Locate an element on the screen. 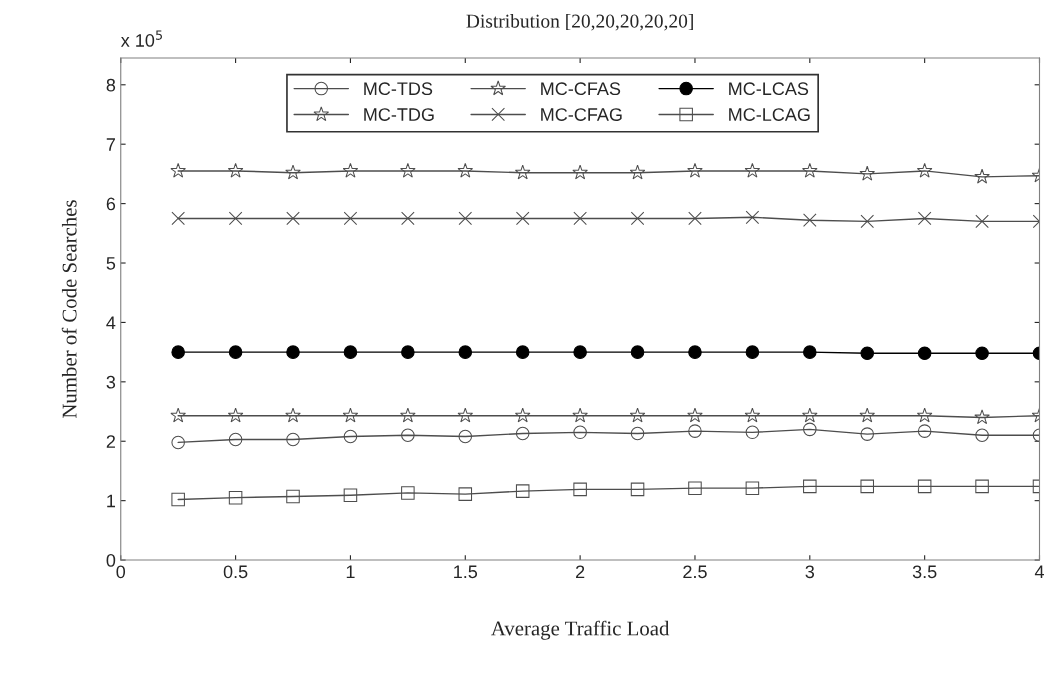 The width and height of the screenshot is (1050, 683). legend-label: MC-TDG is located at coordinates (399, 114).